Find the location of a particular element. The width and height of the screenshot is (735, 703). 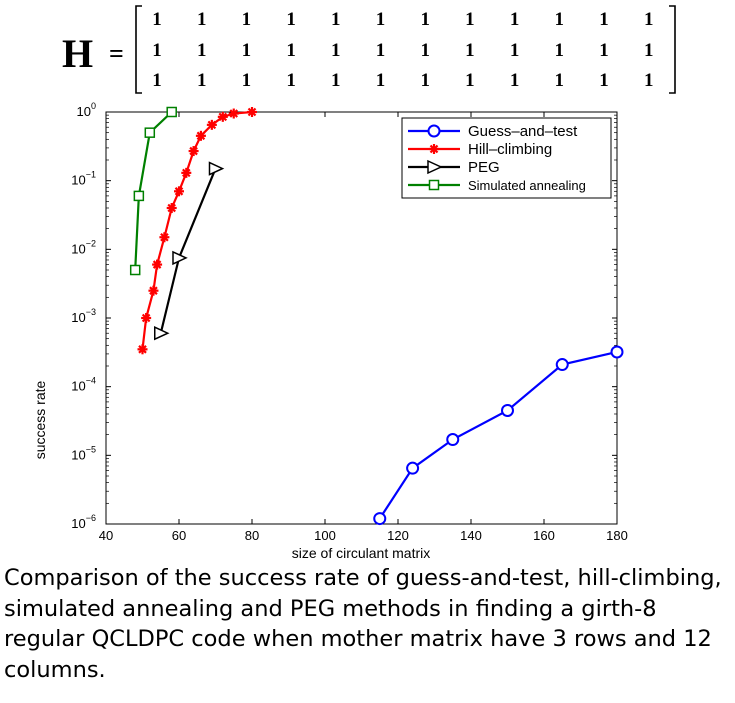

y-tick-exponent: −5 is located at coordinates (91, 449).